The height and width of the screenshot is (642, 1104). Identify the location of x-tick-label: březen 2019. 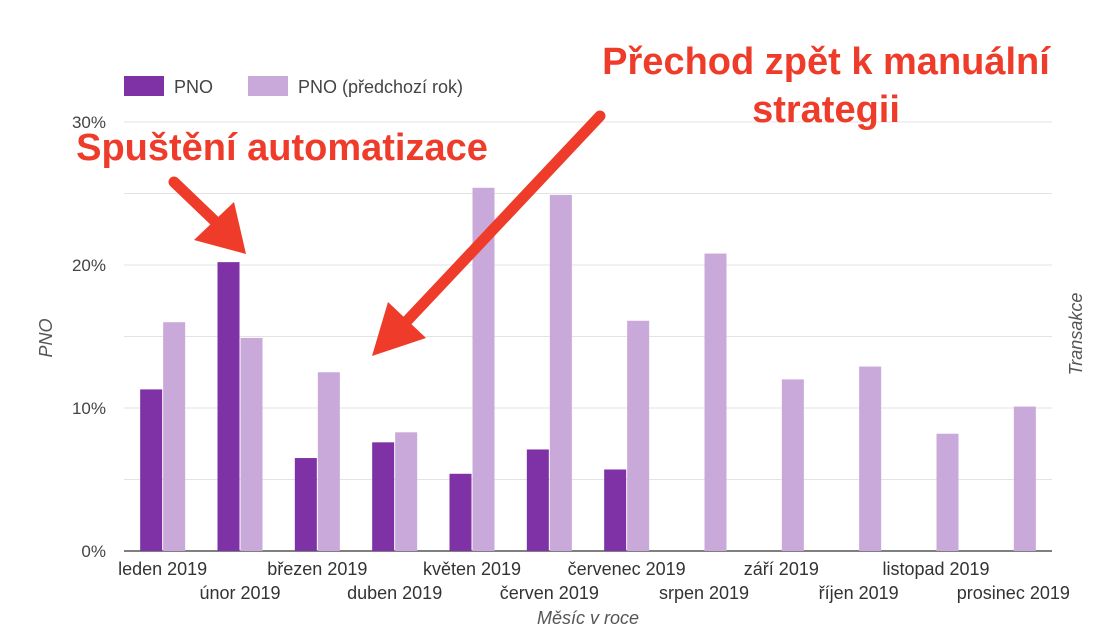
(317, 569).